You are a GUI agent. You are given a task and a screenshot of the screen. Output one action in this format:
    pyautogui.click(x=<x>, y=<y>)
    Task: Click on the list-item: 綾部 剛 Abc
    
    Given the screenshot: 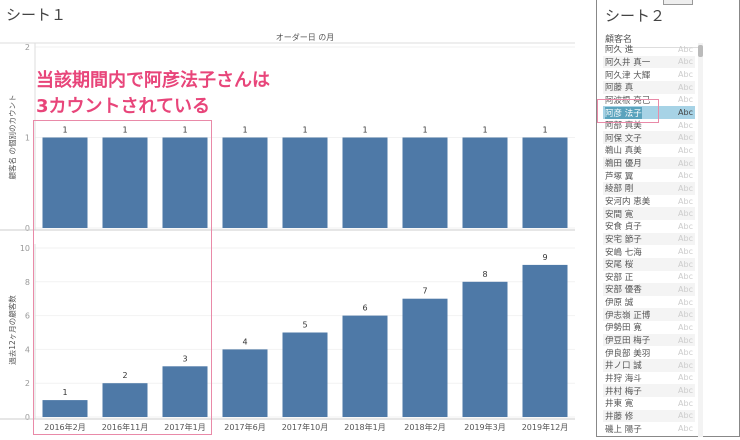 What is the action you would take?
    pyautogui.click(x=649, y=188)
    